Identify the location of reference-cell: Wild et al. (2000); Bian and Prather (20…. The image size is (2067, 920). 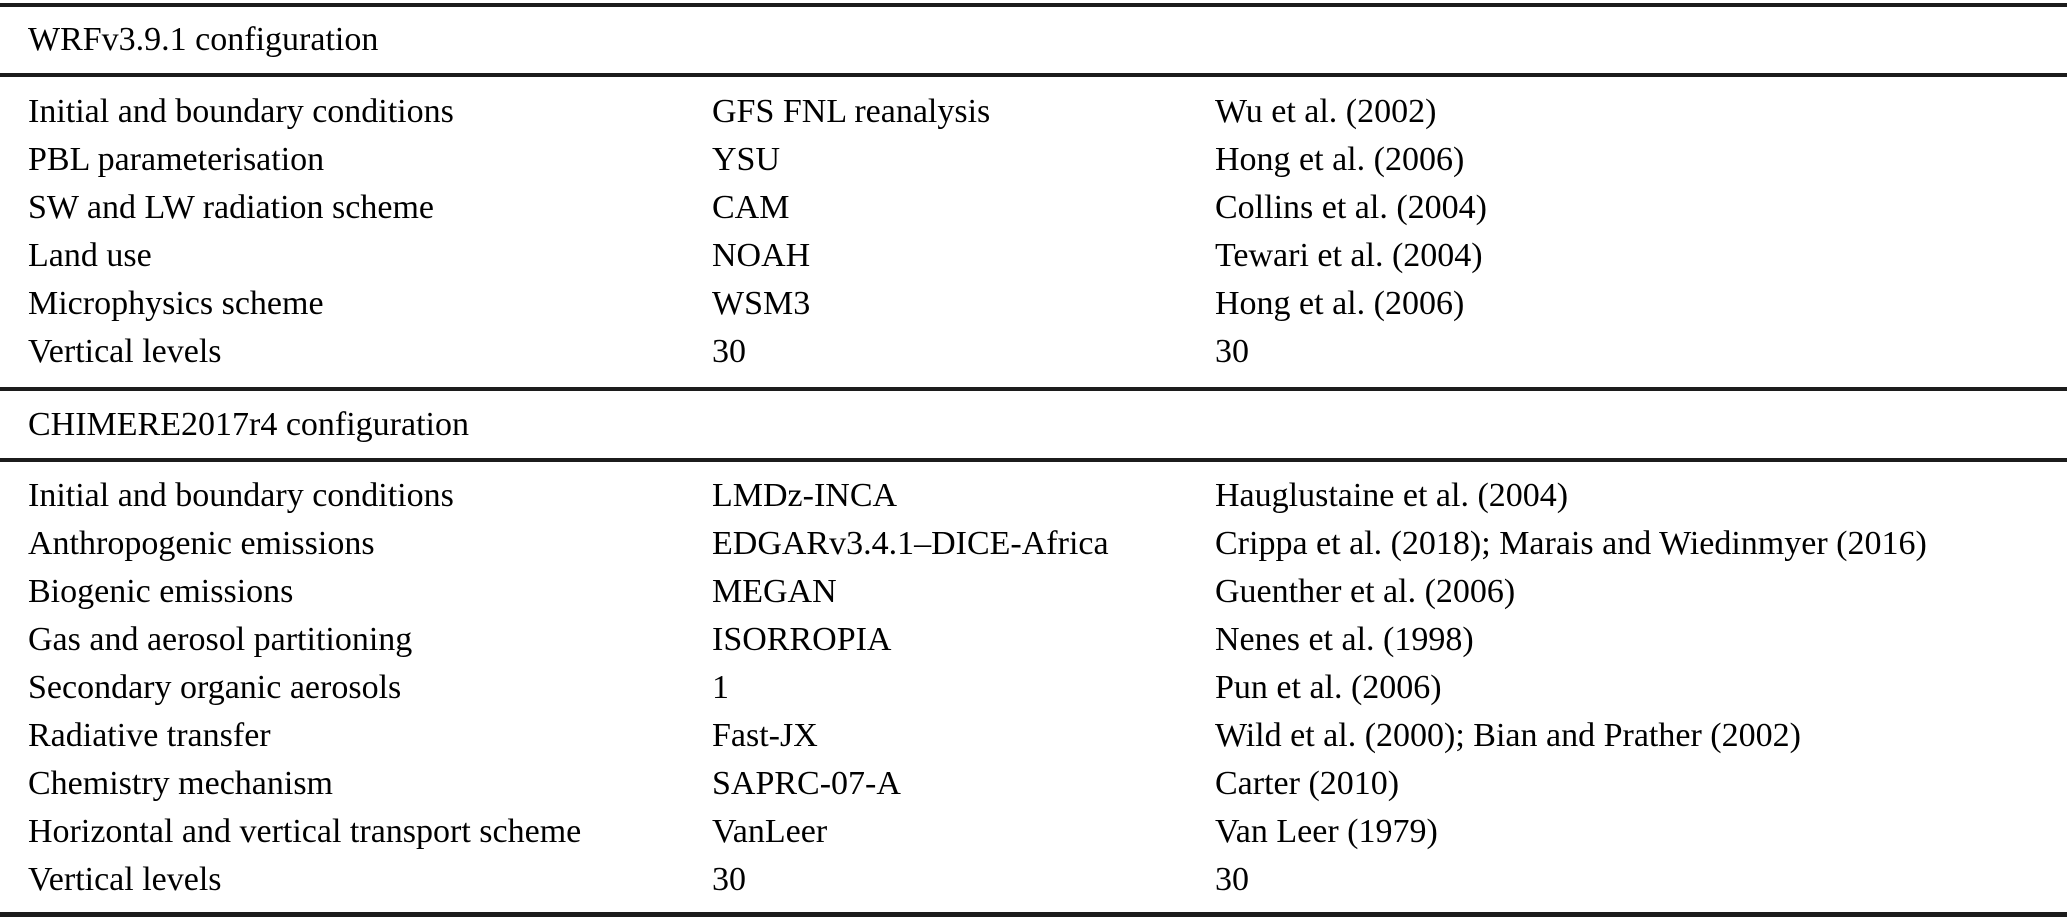
(1508, 735).